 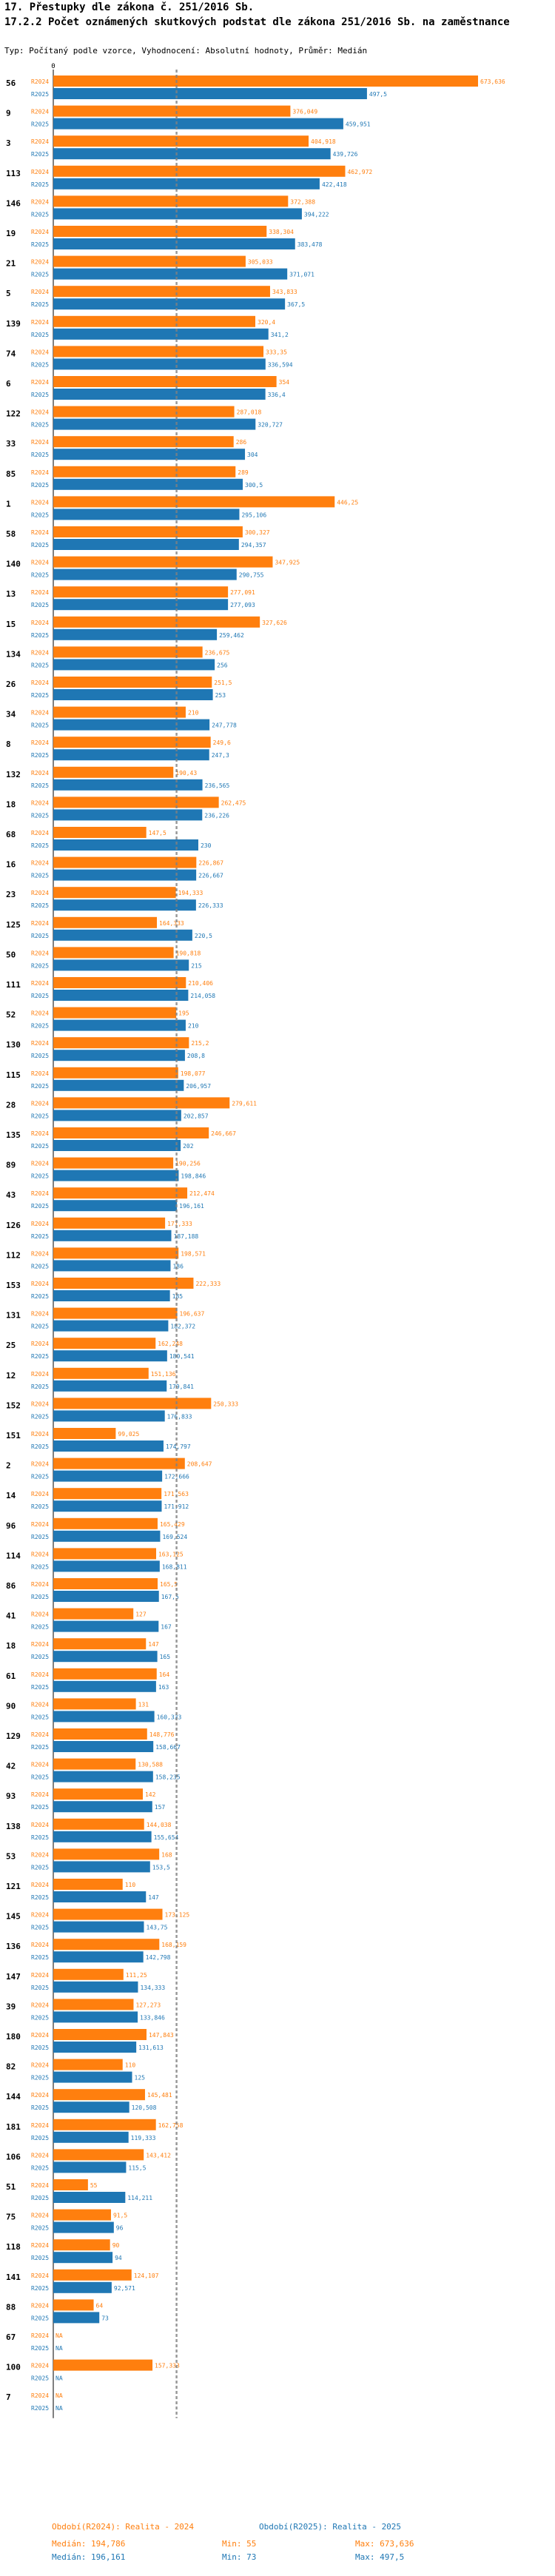 I want to click on category-label: 88, so click(x=11, y=2307).